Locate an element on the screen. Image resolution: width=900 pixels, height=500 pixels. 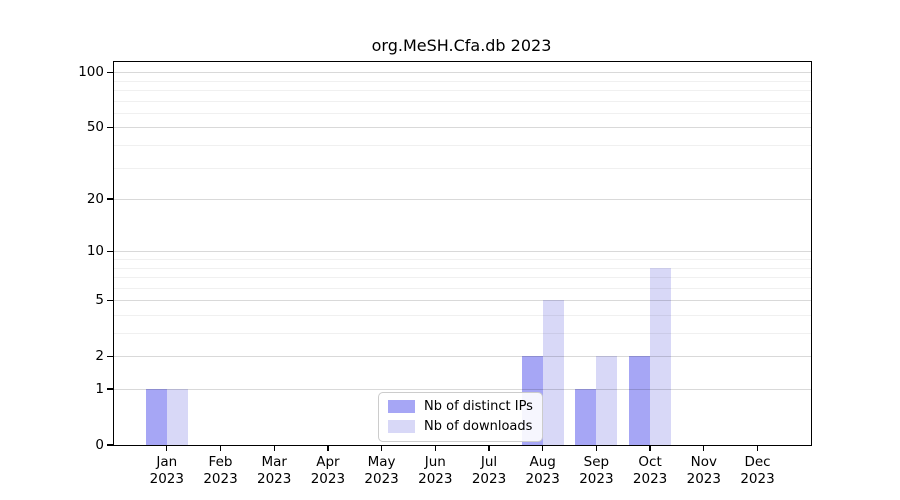
legend-swatch-downloads is located at coordinates (401, 426).